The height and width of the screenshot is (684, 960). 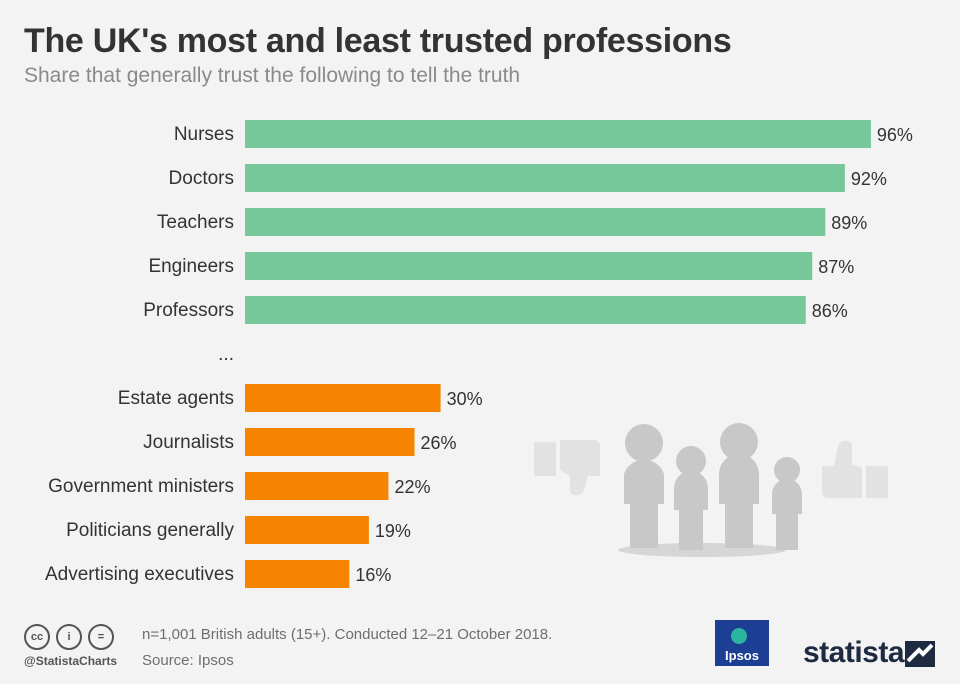 I want to click on data-label: 22%, so click(x=412, y=487).